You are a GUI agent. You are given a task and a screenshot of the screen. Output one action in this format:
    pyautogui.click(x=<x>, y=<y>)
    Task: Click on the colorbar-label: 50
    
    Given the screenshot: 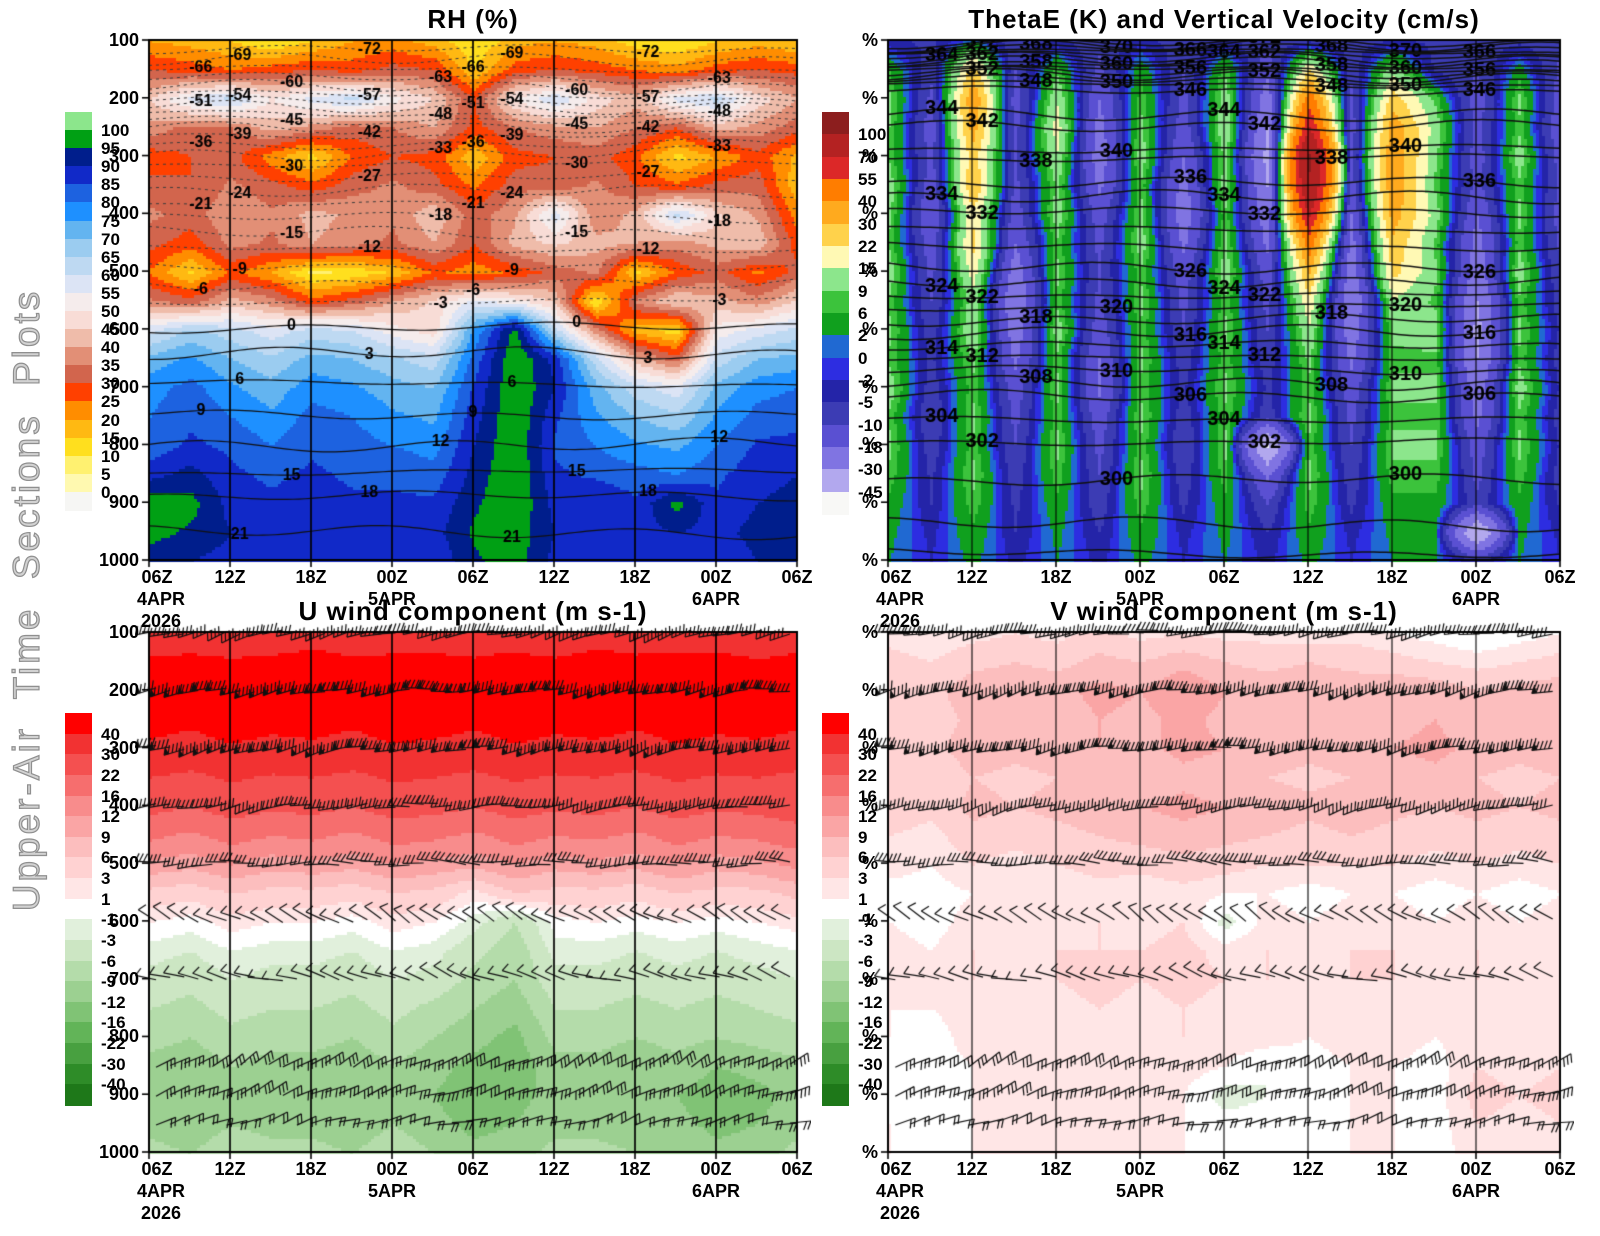 What is the action you would take?
    pyautogui.click(x=110, y=311)
    